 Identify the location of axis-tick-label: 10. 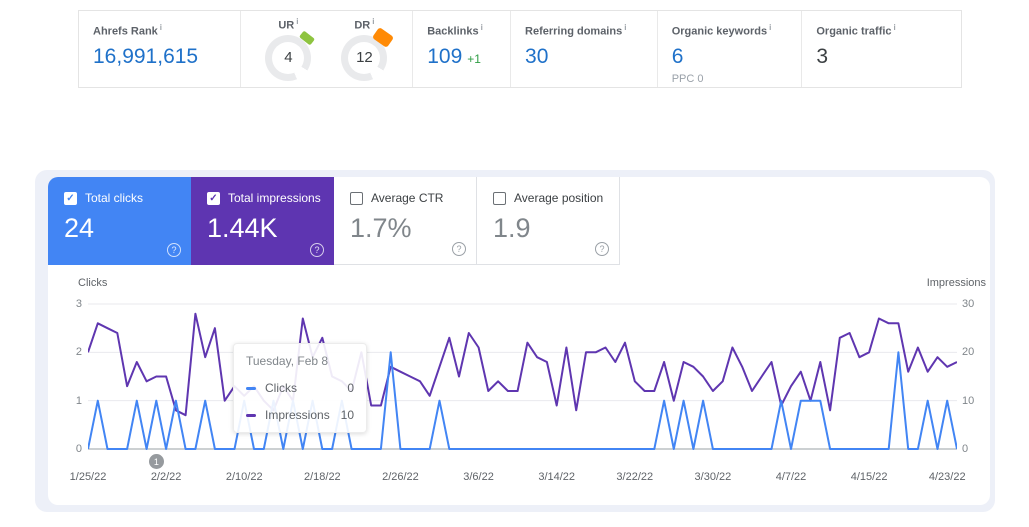
(968, 400).